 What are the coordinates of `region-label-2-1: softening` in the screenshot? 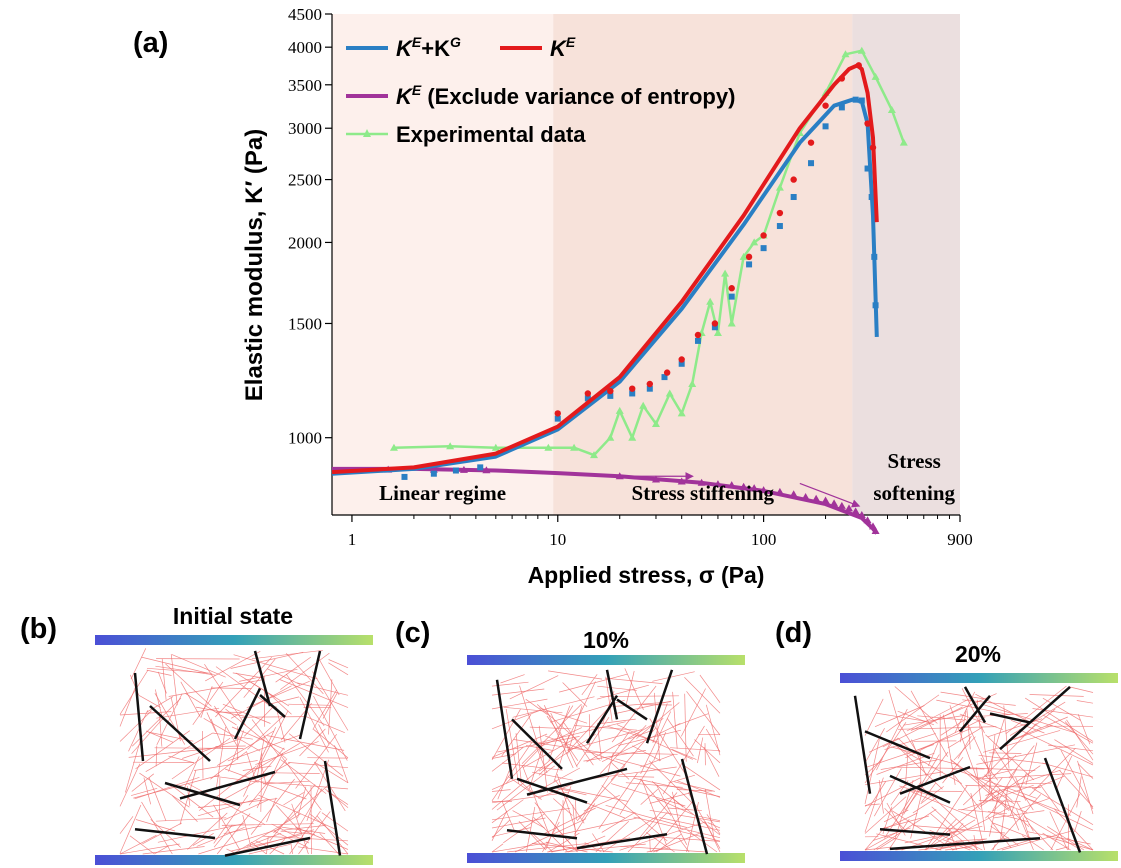 It's located at (914, 493).